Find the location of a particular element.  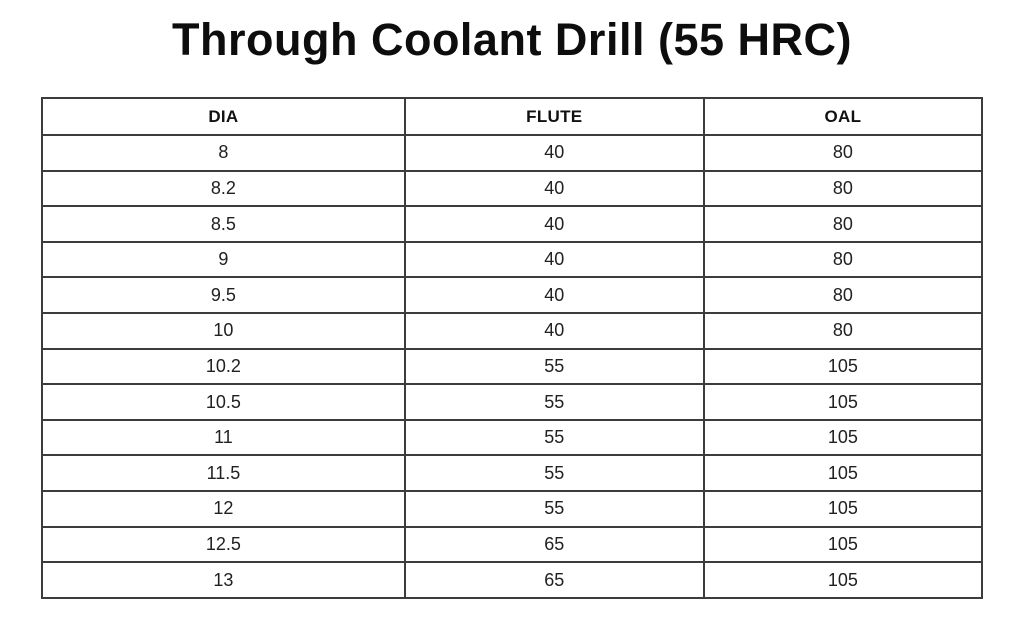

table-row: 8.5 40 80 is located at coordinates (512, 224).